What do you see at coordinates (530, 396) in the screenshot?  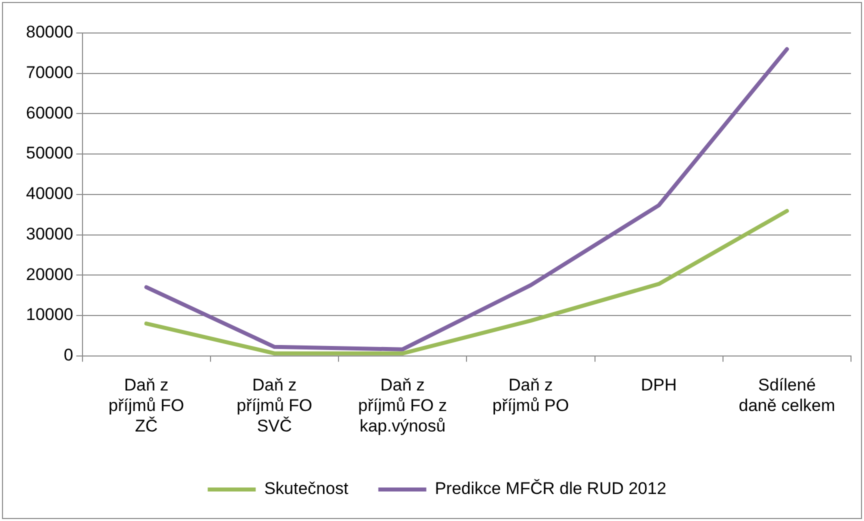 I see `x-tick-label: Daň z příjmů PO` at bounding box center [530, 396].